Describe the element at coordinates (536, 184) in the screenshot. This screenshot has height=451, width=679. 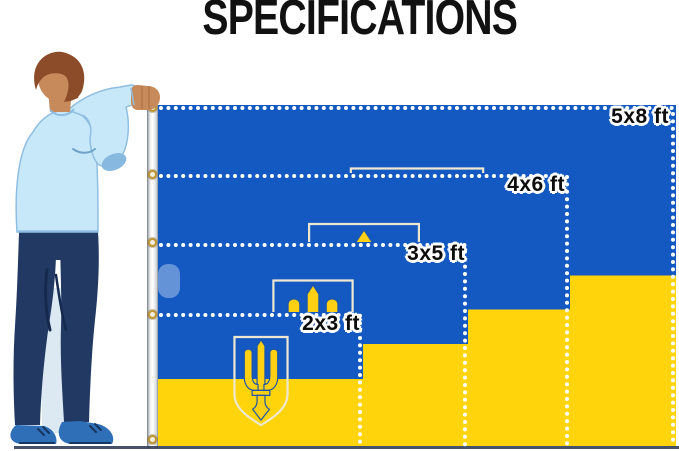
I see `flag-size-label: 4x6 ft` at that location.